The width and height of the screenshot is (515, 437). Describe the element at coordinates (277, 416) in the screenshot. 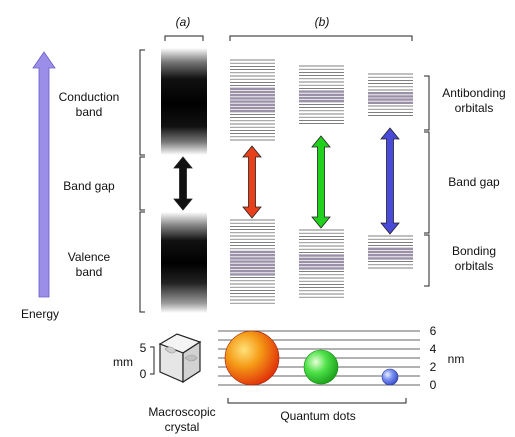

I see `bottom-labels: Macroscopic crystal Quantum dots` at that location.